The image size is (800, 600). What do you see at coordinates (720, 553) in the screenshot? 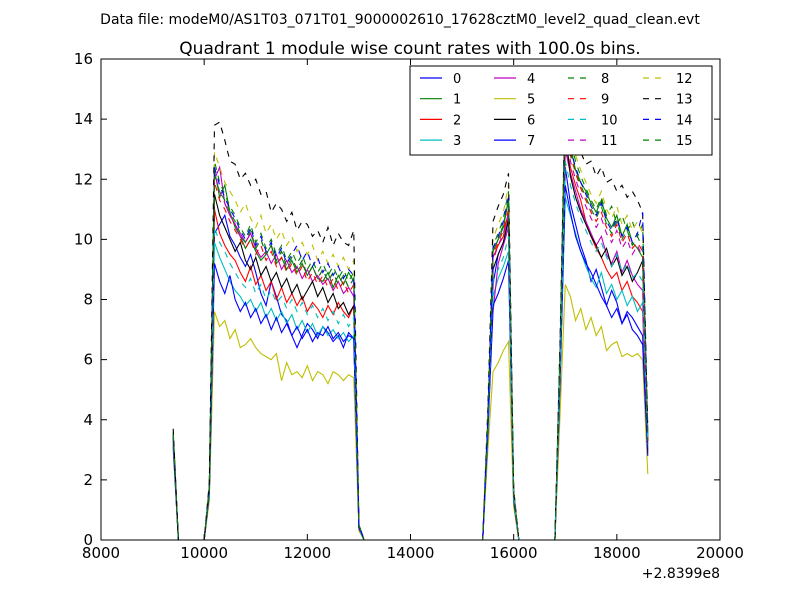
I see `x-tick-label: 20000` at bounding box center [720, 553].